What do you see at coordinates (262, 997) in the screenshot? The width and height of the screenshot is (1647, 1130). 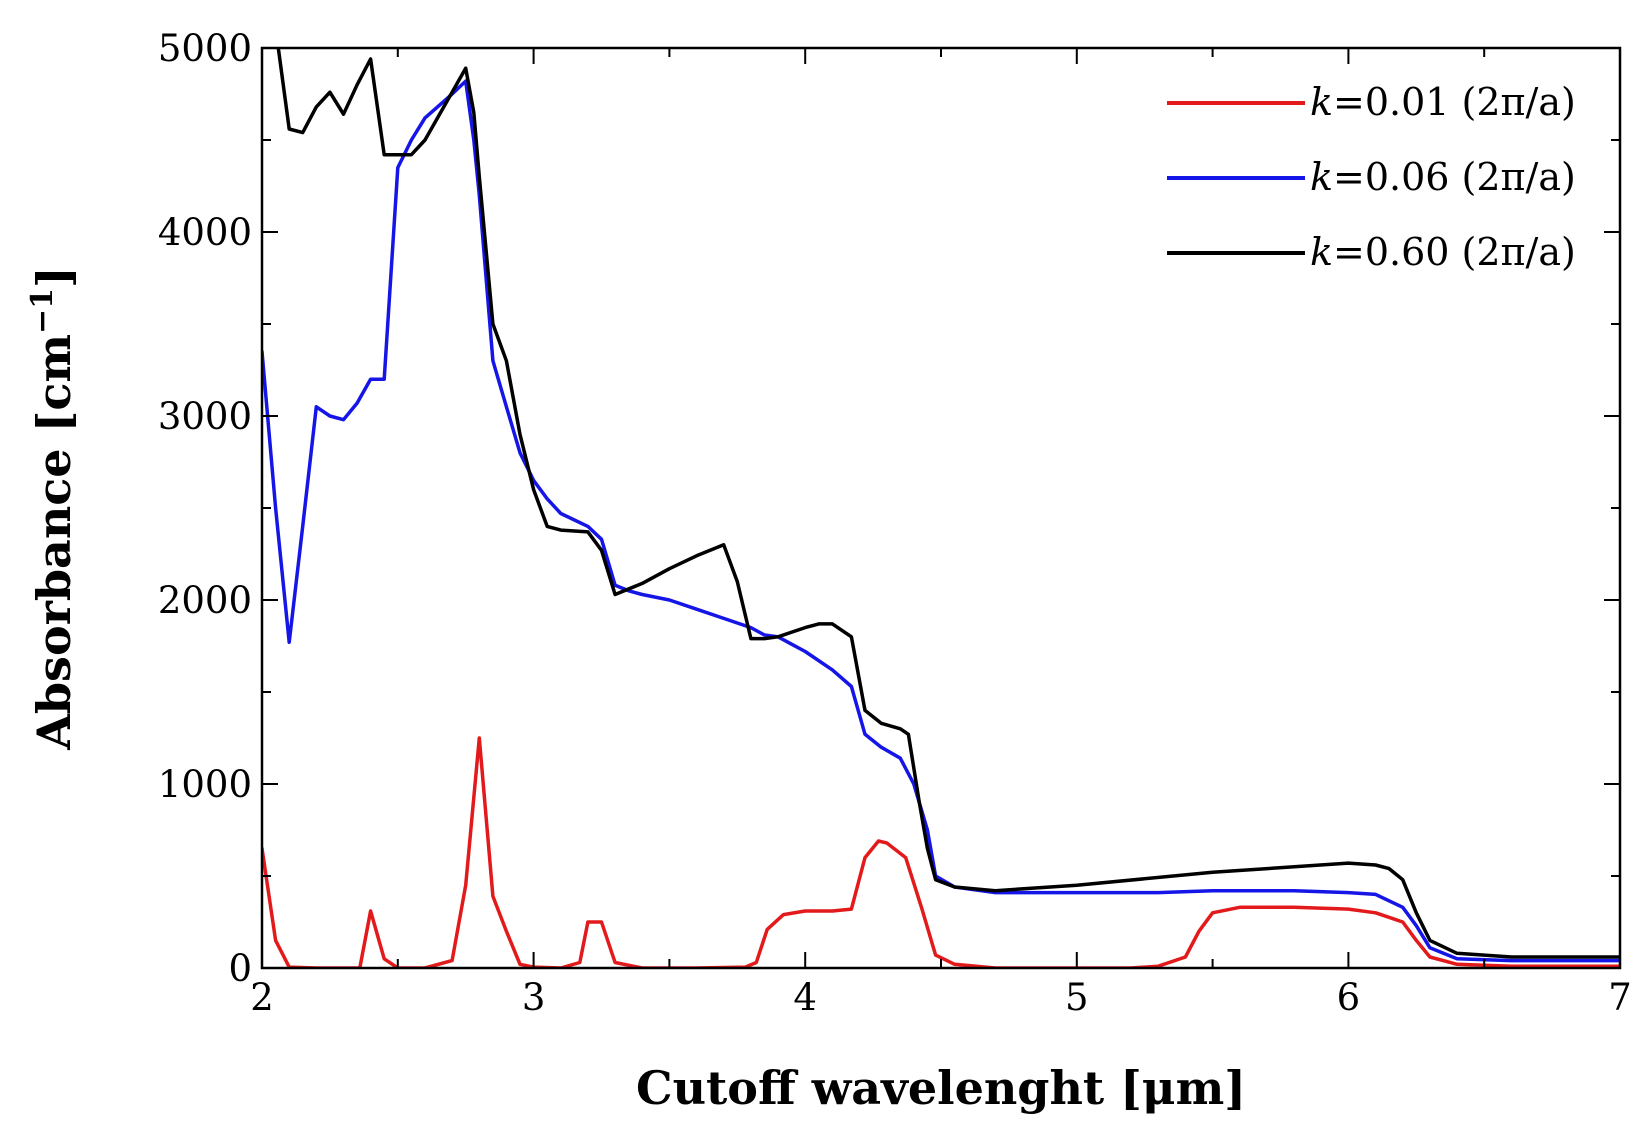 I see `x-tick-label: 2` at bounding box center [262, 997].